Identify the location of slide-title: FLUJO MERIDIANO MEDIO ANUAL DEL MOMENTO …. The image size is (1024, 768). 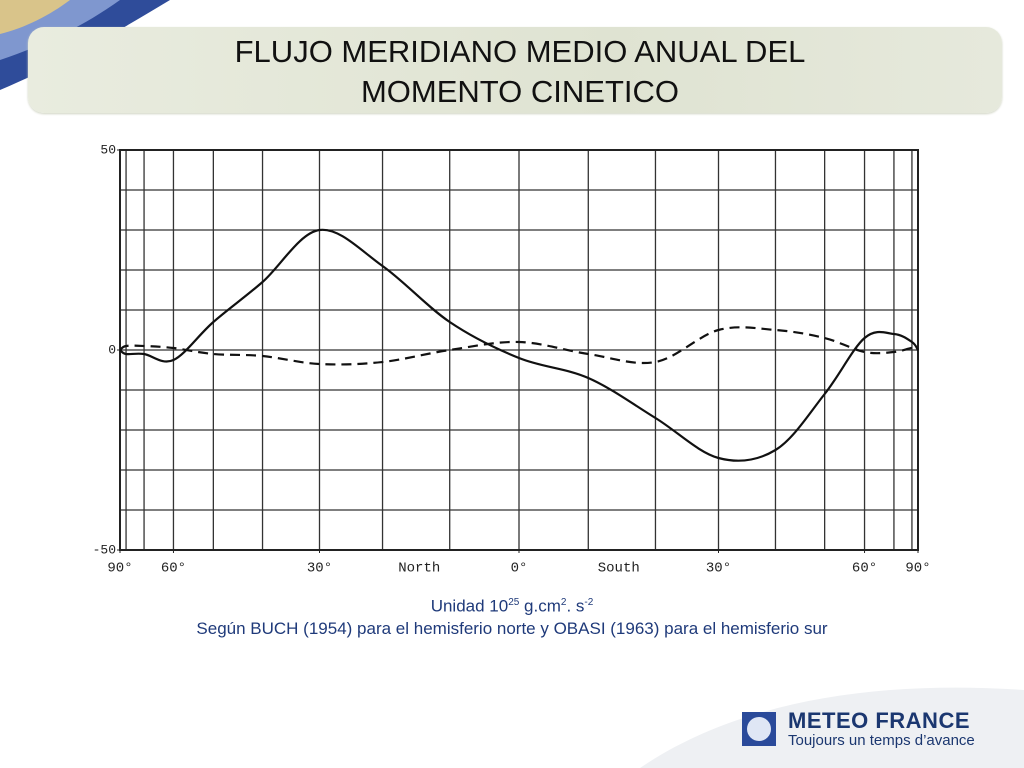
(520, 71).